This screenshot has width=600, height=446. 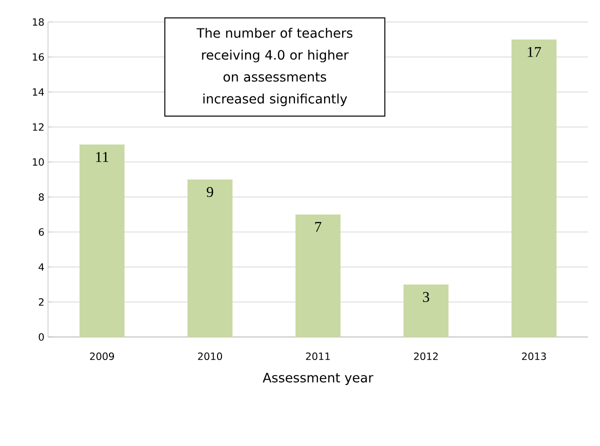 I want to click on y-tick-label: 12, so click(x=38, y=127).